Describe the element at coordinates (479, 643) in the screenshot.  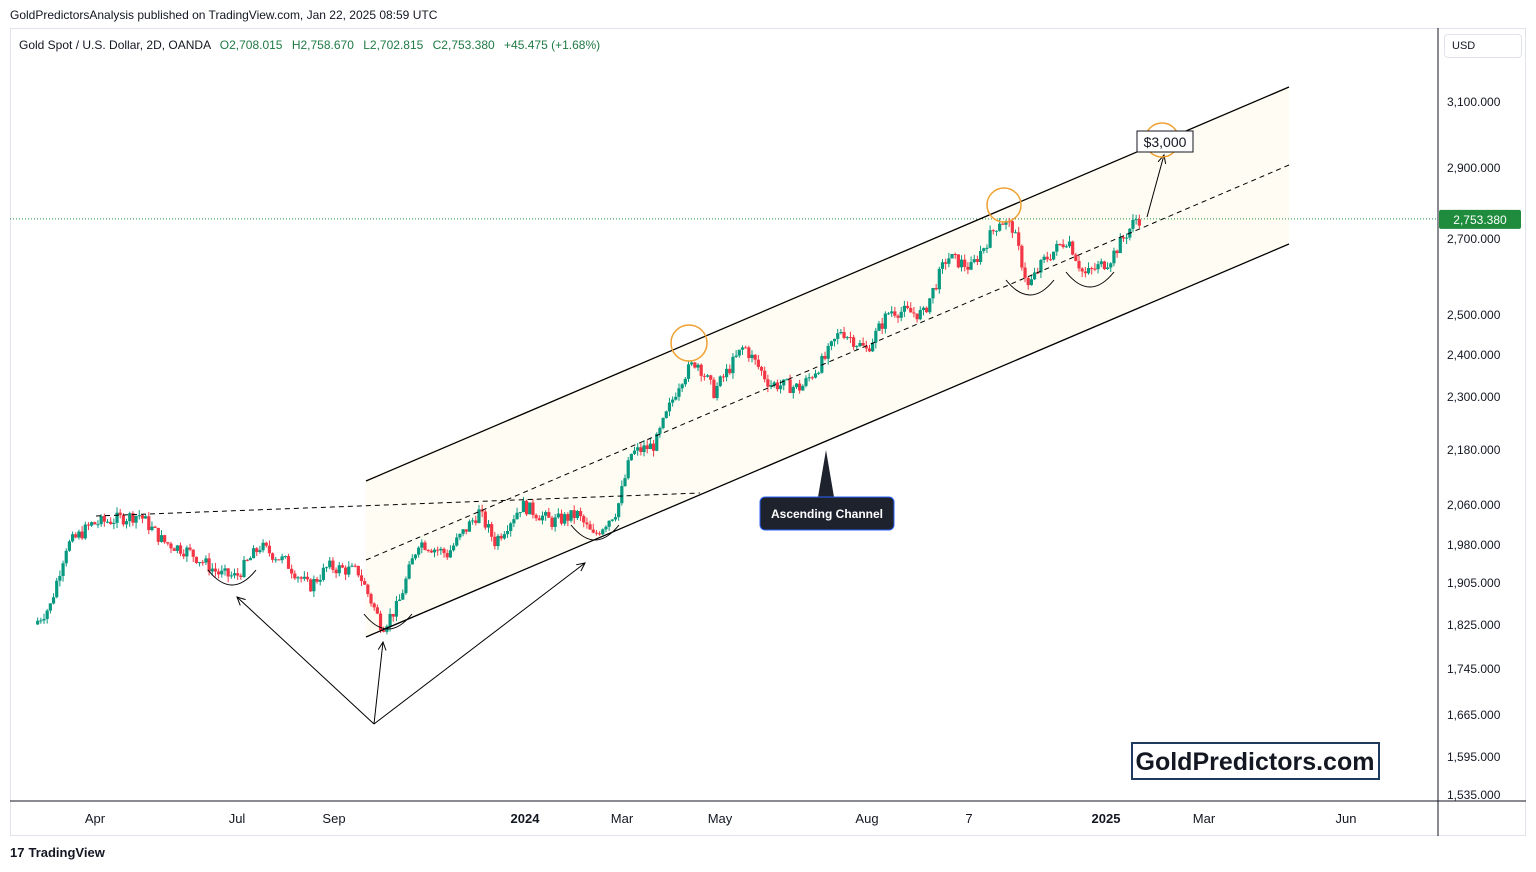
I see `arrow-to-feb-low` at that location.